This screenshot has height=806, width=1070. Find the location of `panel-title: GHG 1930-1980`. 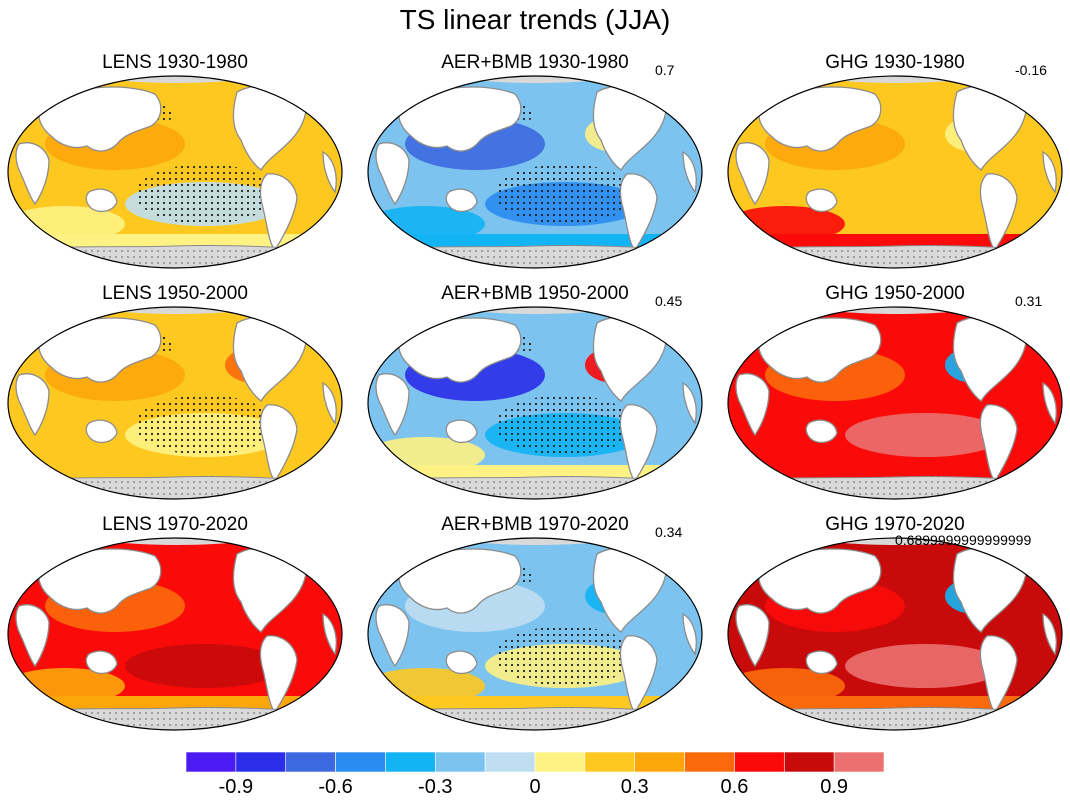

panel-title: GHG 1930-1980 is located at coordinates (895, 62).